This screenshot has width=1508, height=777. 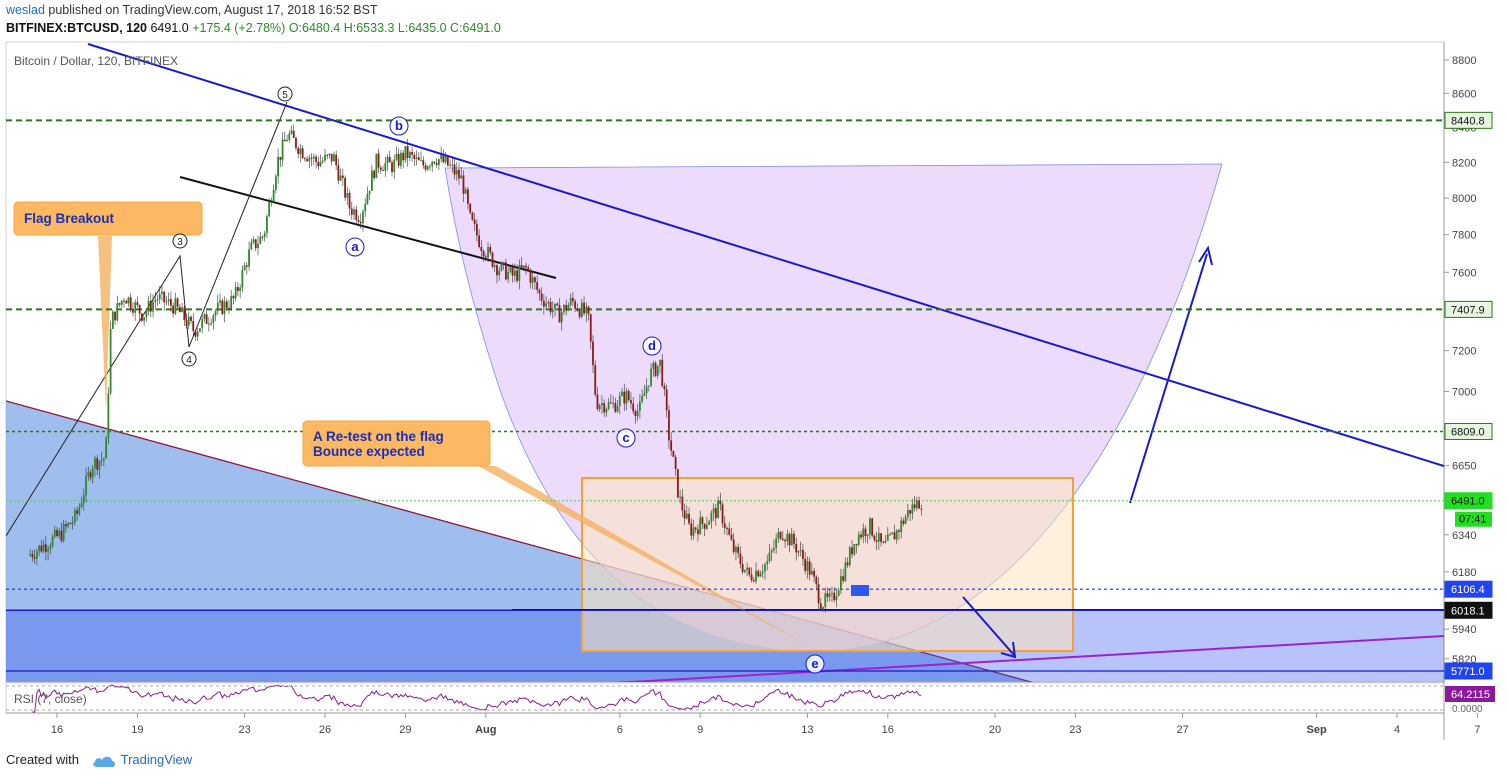 What do you see at coordinates (1468, 672) in the screenshot?
I see `price-label-text: 5771.0` at bounding box center [1468, 672].